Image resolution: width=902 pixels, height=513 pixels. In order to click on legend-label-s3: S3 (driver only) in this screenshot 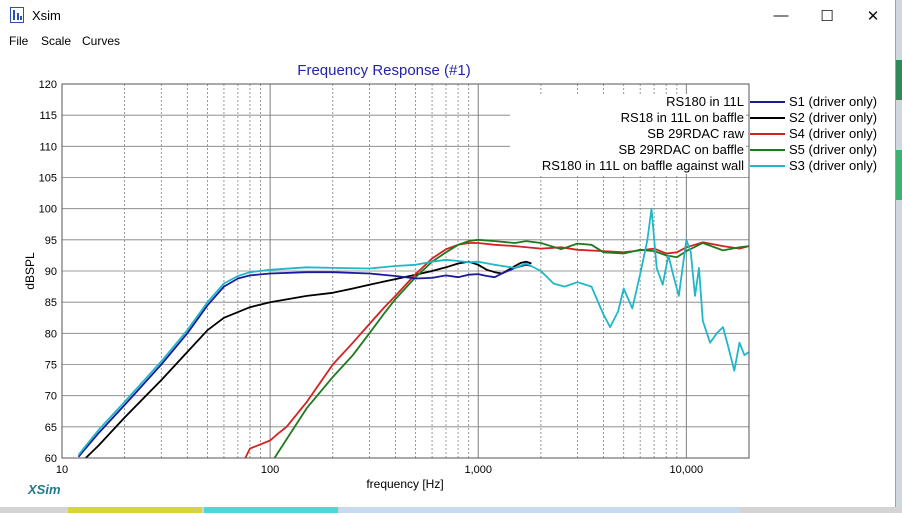, I will do `click(833, 165)`.